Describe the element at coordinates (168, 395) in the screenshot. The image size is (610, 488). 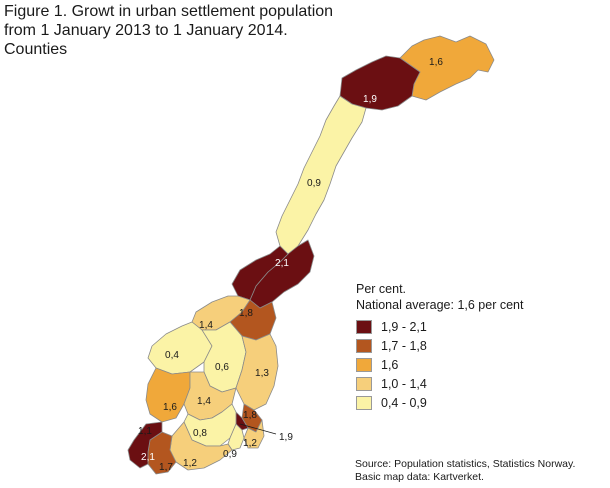
I see `region-hordaland` at that location.